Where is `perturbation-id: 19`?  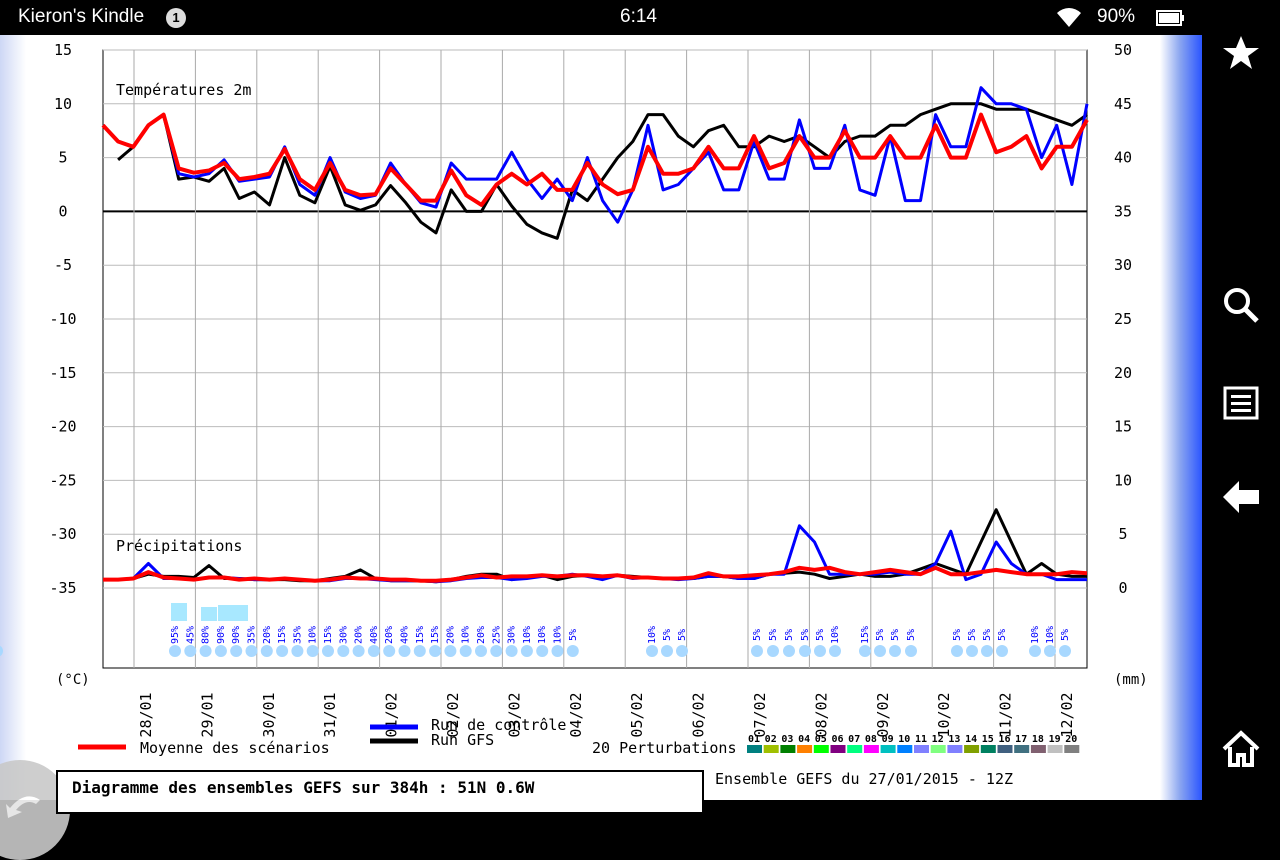
perturbation-id: 19 is located at coordinates (1055, 739).